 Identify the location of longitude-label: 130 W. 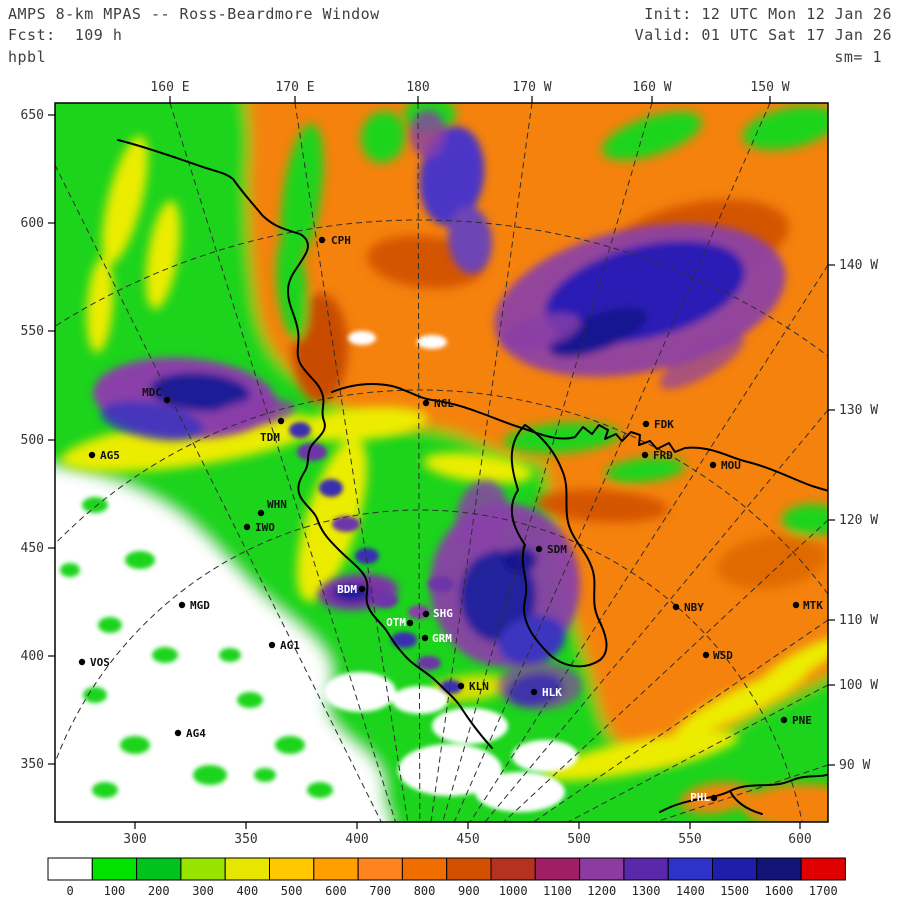
(858, 410).